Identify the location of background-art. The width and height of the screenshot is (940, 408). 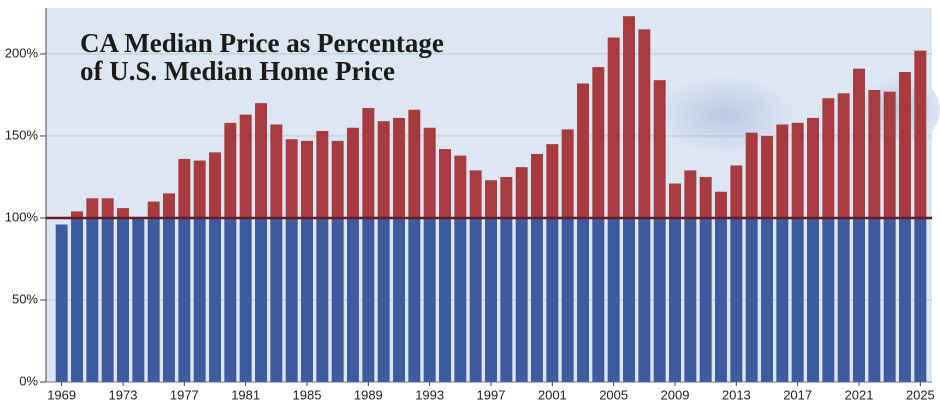
(725, 115).